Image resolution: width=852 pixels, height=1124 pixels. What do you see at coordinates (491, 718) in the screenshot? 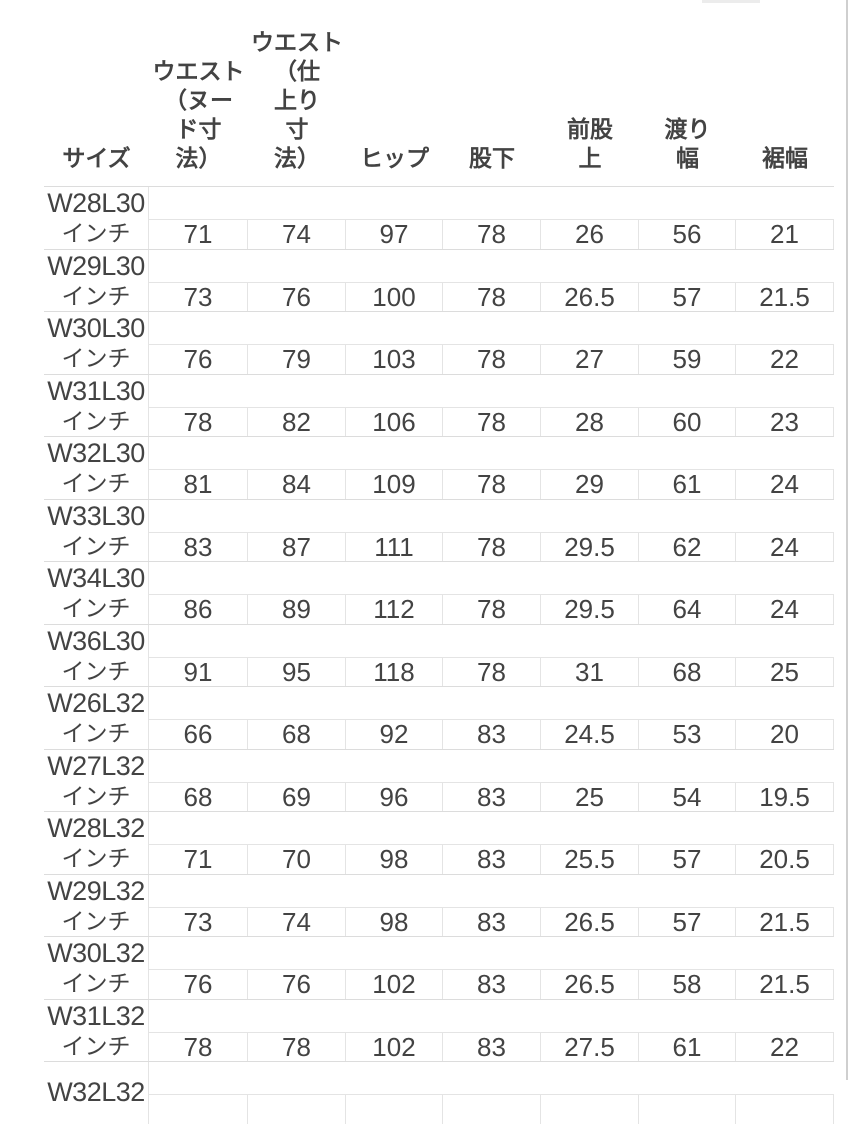
I see `row-right-part: 66 68 92 83 24.5 53 20` at bounding box center [491, 718].